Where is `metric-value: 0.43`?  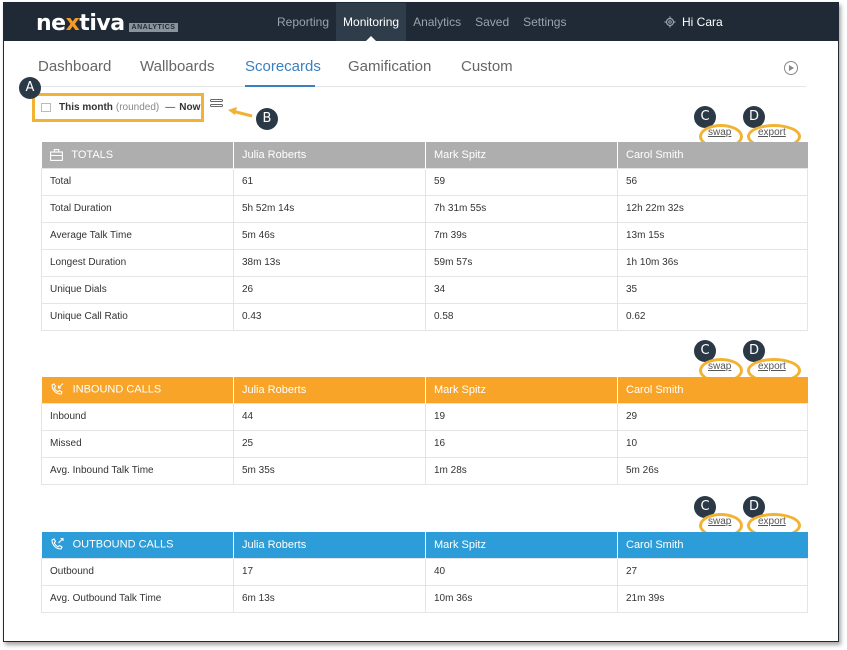
metric-value: 0.43 is located at coordinates (329, 316).